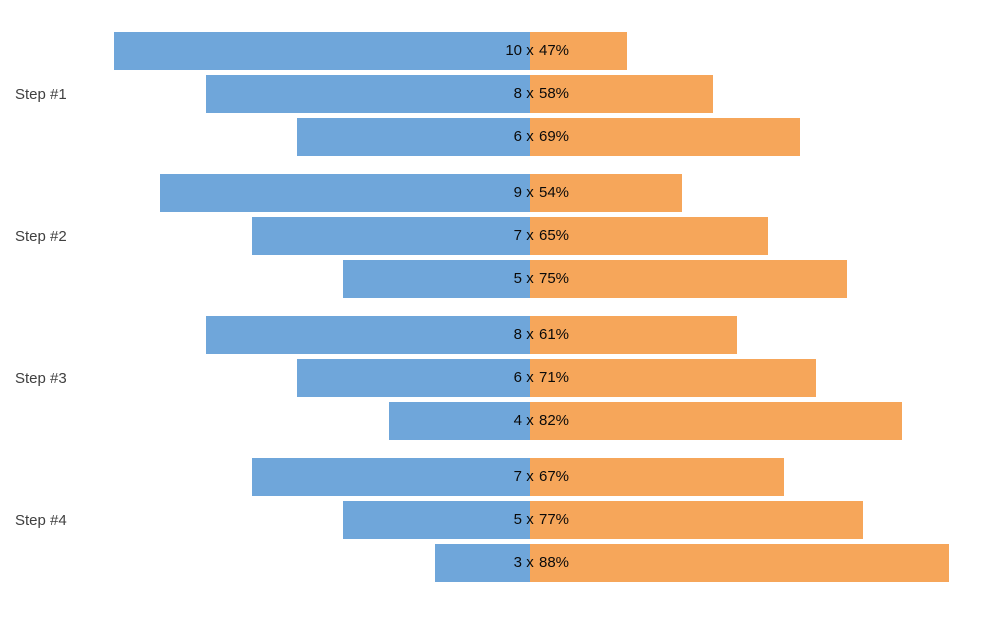 The image size is (1000, 618). I want to click on bar-label-percent: 75%, so click(554, 278).